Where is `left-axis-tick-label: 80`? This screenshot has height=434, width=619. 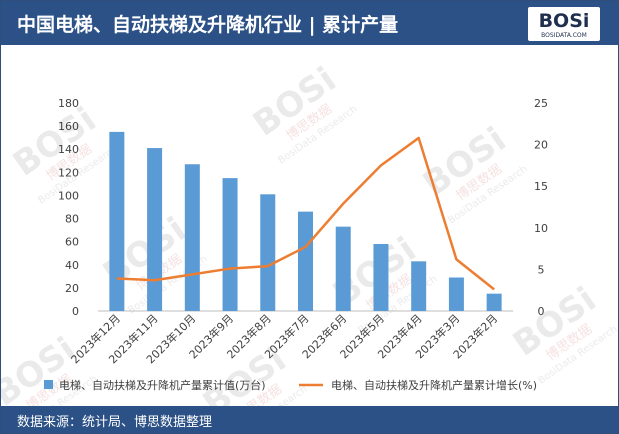 left-axis-tick-label: 80 is located at coordinates (72, 219).